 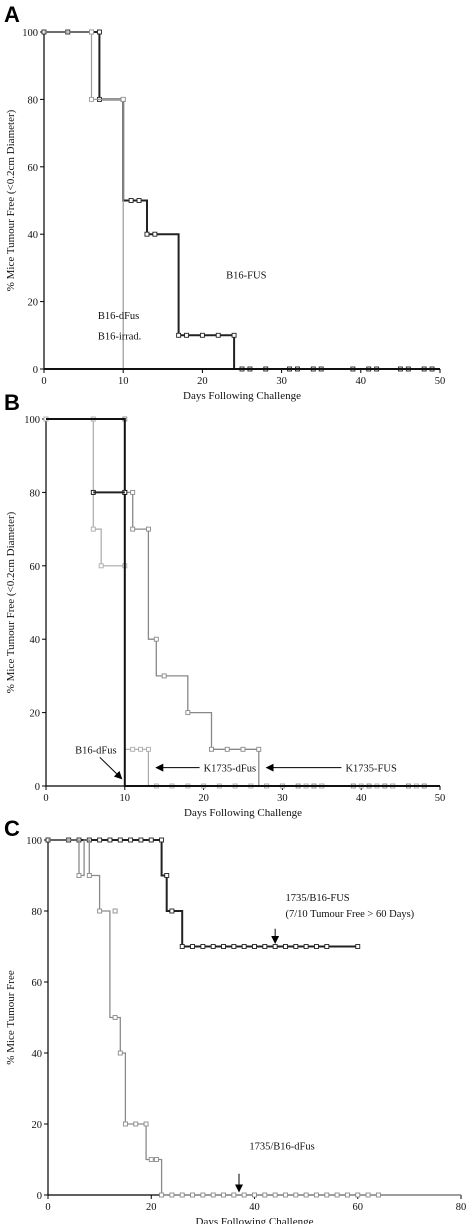 I want to click on annotation-label: B16-irrad., so click(x=119, y=336).